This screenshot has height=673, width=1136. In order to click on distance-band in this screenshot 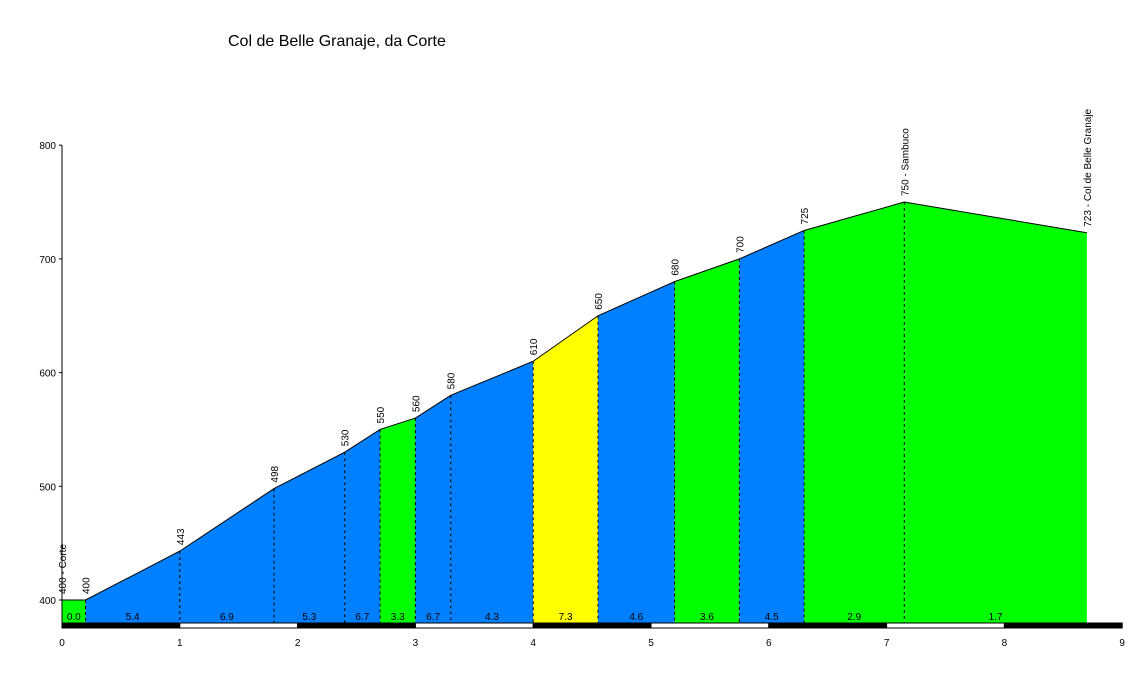, I will do `click(592, 625)`.